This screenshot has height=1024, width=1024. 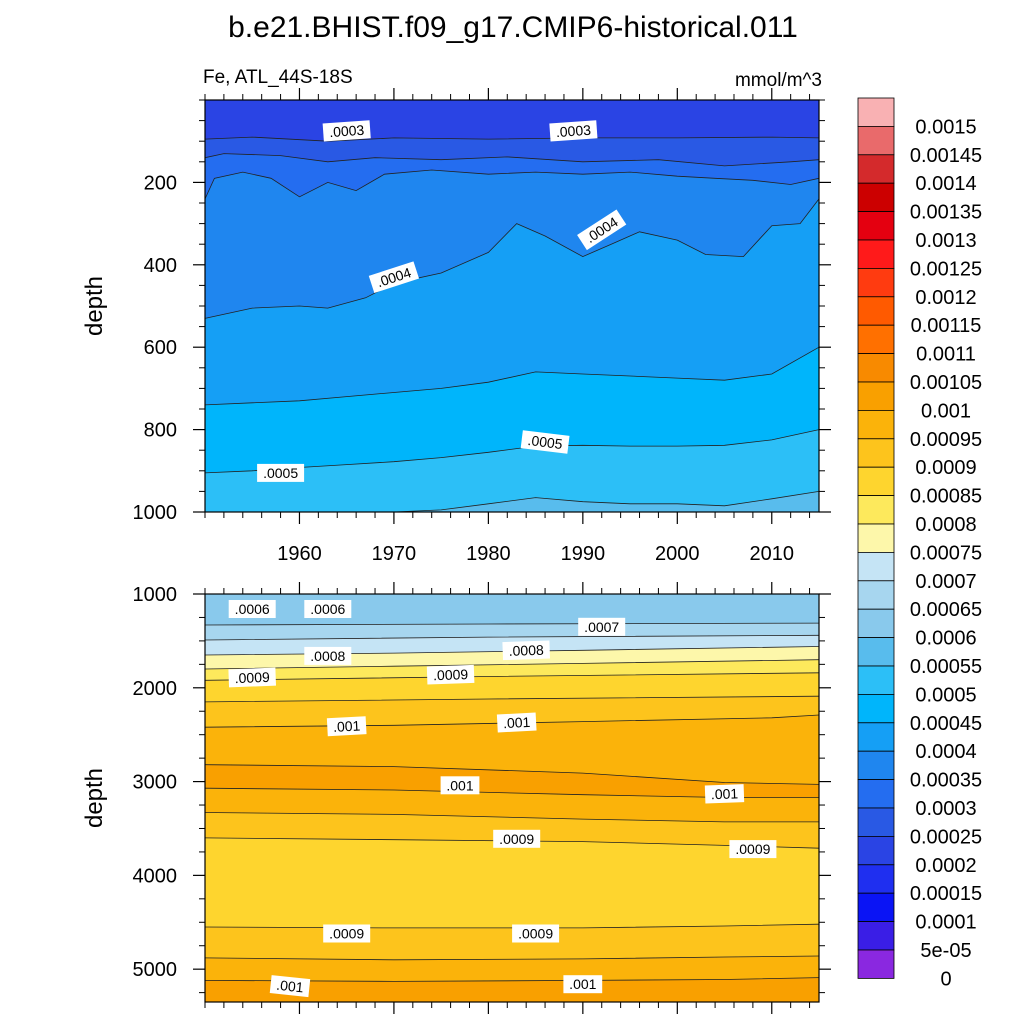 I want to click on colorbar-label: 0.00145, so click(x=946, y=156).